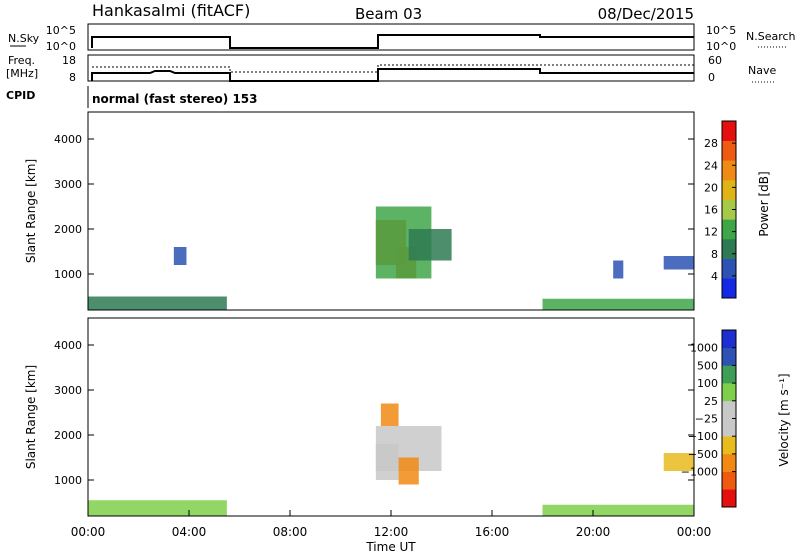 This screenshot has height=558, width=800. Describe the element at coordinates (711, 210) in the screenshot. I see `power-cb-label-3: 16` at that location.